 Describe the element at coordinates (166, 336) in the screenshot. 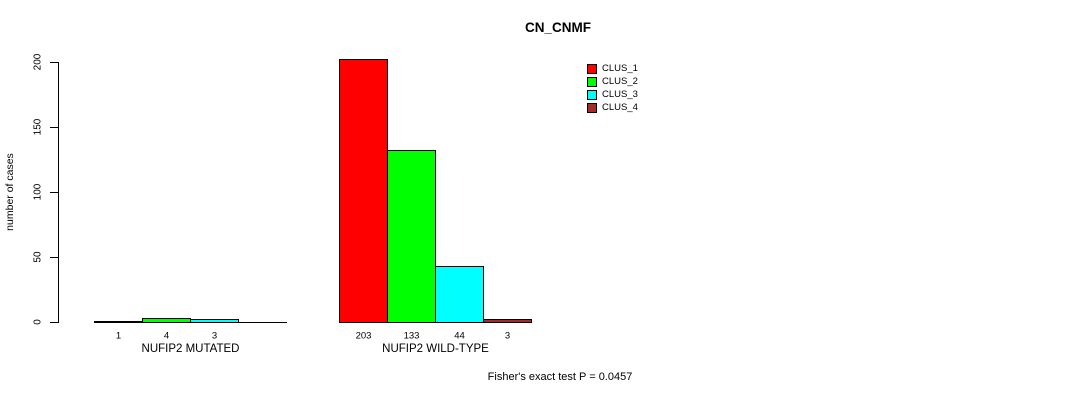

I see `bar-value-label: 4` at that location.